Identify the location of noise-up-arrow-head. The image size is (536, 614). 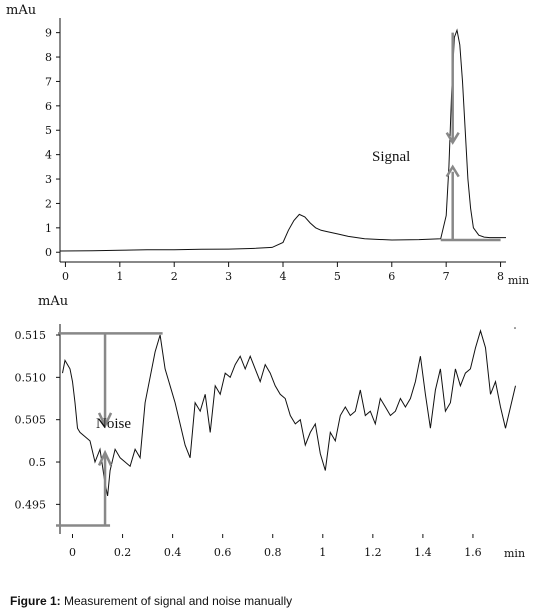
(105, 457).